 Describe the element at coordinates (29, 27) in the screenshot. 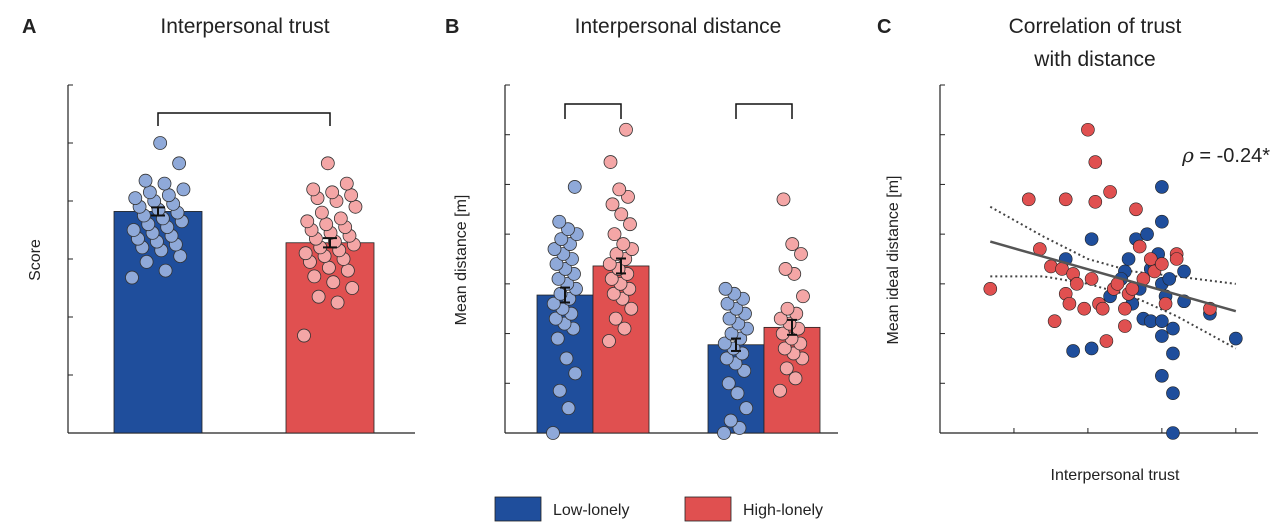

I see `panel-a-letter: A` at that location.